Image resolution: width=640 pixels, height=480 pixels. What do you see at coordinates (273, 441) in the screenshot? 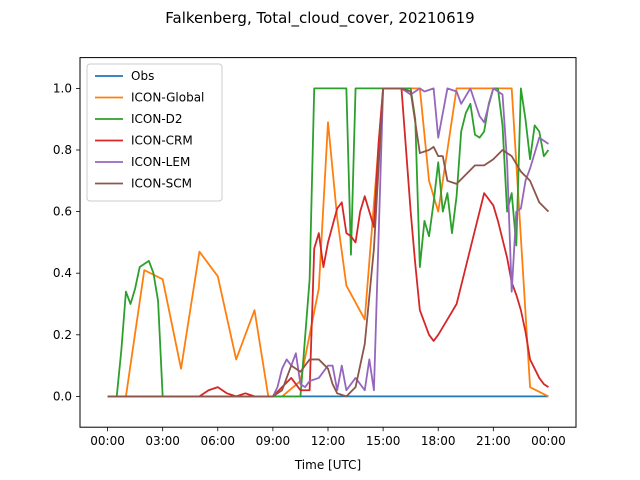
I see `x-tick-label: 09:00` at bounding box center [273, 441].